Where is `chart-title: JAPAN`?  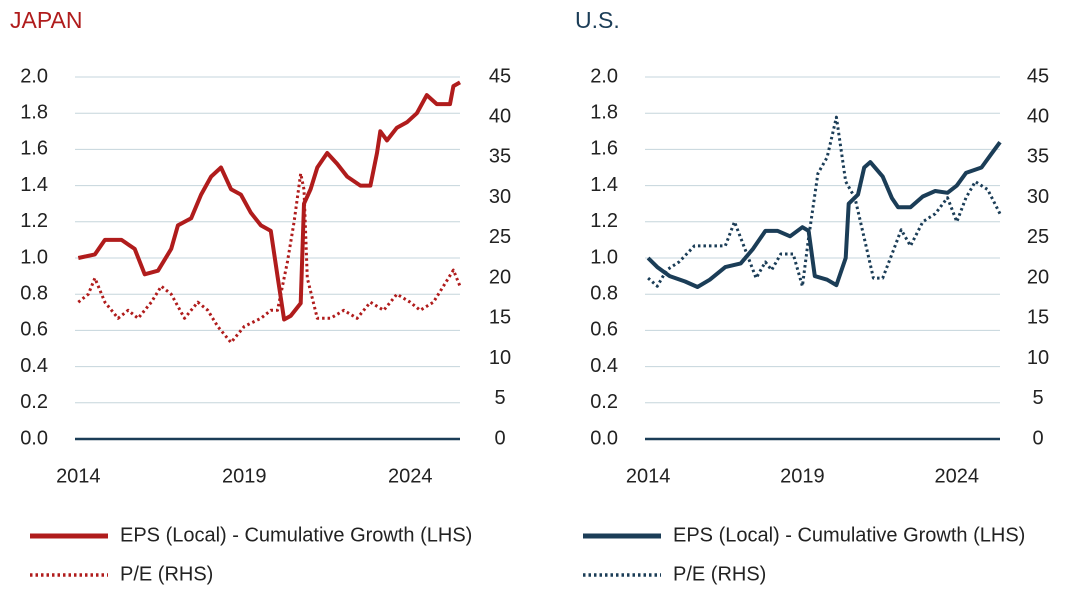
chart-title: JAPAN is located at coordinates (46, 20).